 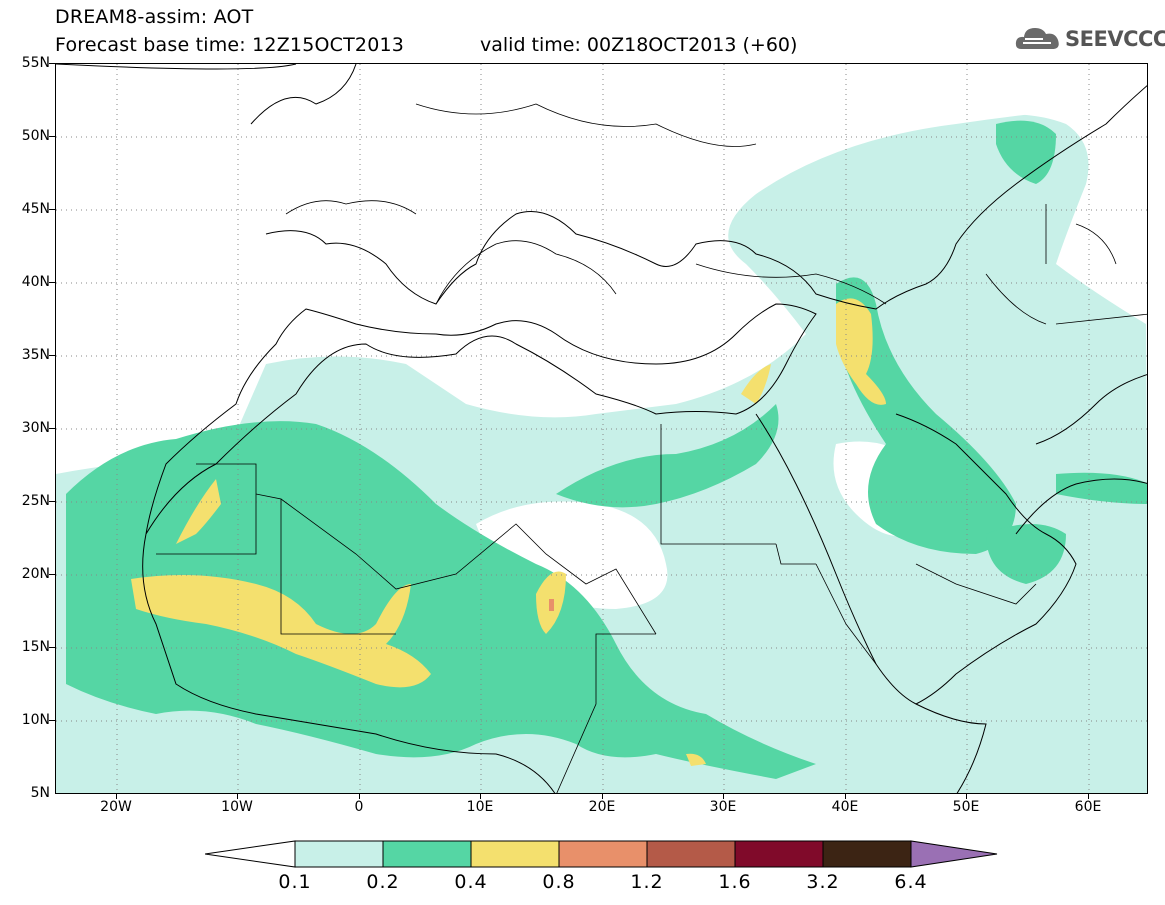 What do you see at coordinates (250, 854) in the screenshot?
I see `colorbar-under-arrow` at bounding box center [250, 854].